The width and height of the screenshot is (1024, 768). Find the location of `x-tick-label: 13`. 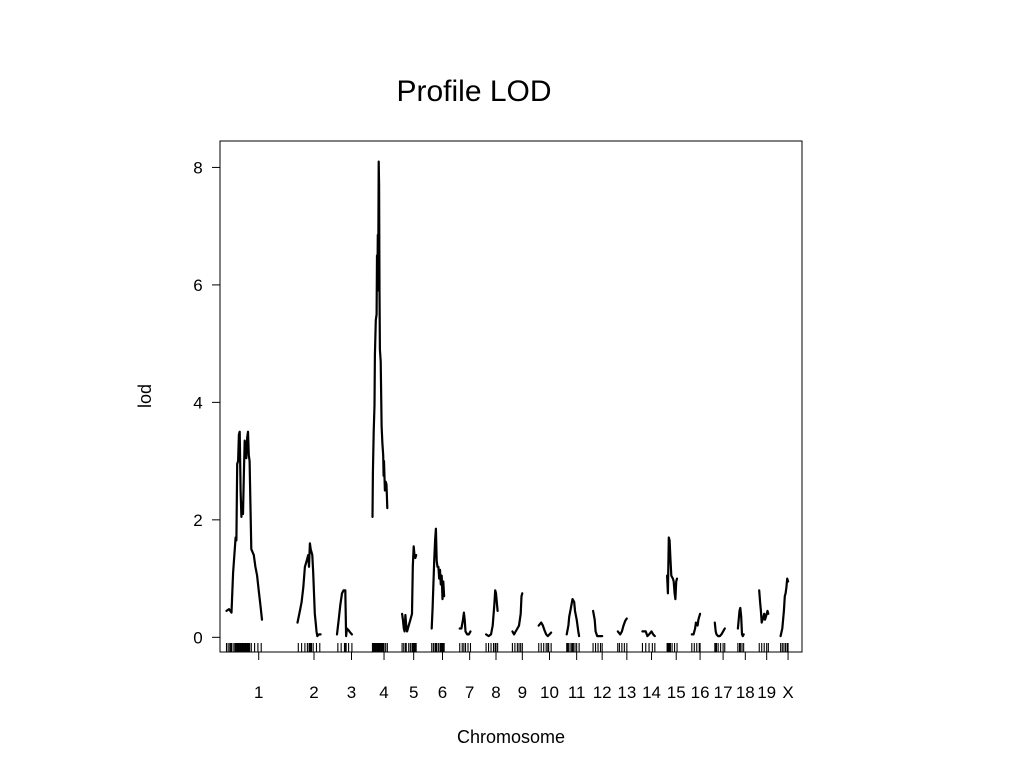

x-tick-label: 13 is located at coordinates (626, 692).